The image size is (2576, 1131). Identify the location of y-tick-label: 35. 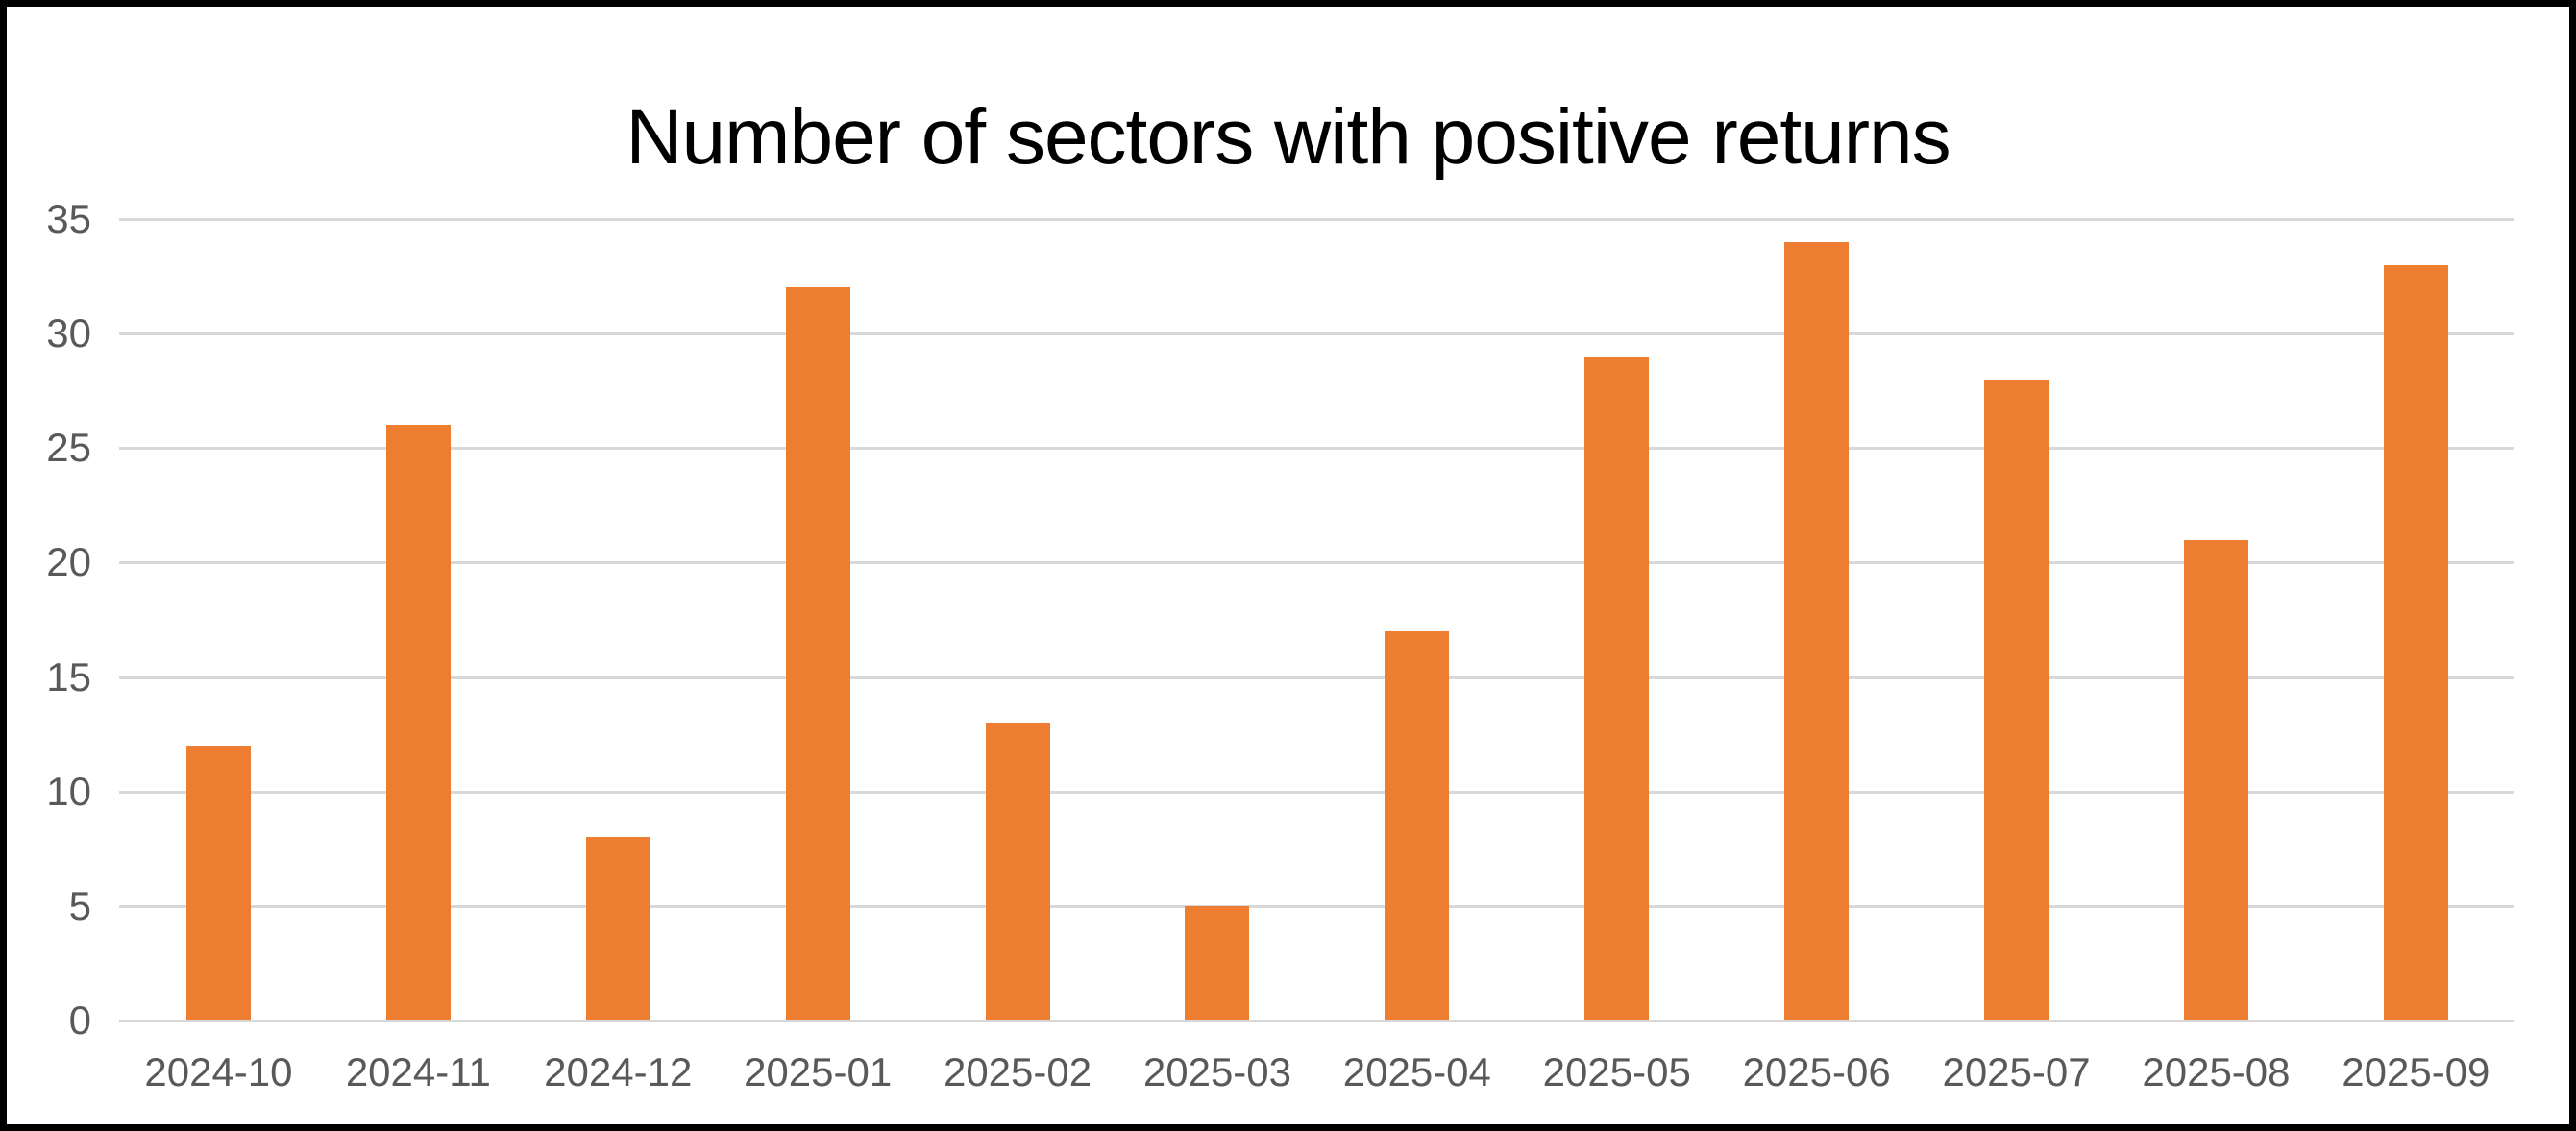
(68, 218).